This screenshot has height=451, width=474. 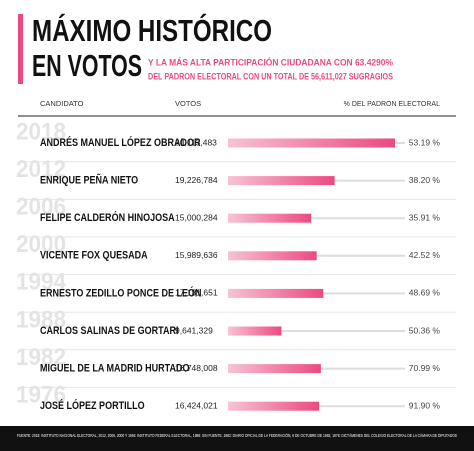 What do you see at coordinates (20, 49) in the screenshot?
I see `accent-bar` at bounding box center [20, 49].